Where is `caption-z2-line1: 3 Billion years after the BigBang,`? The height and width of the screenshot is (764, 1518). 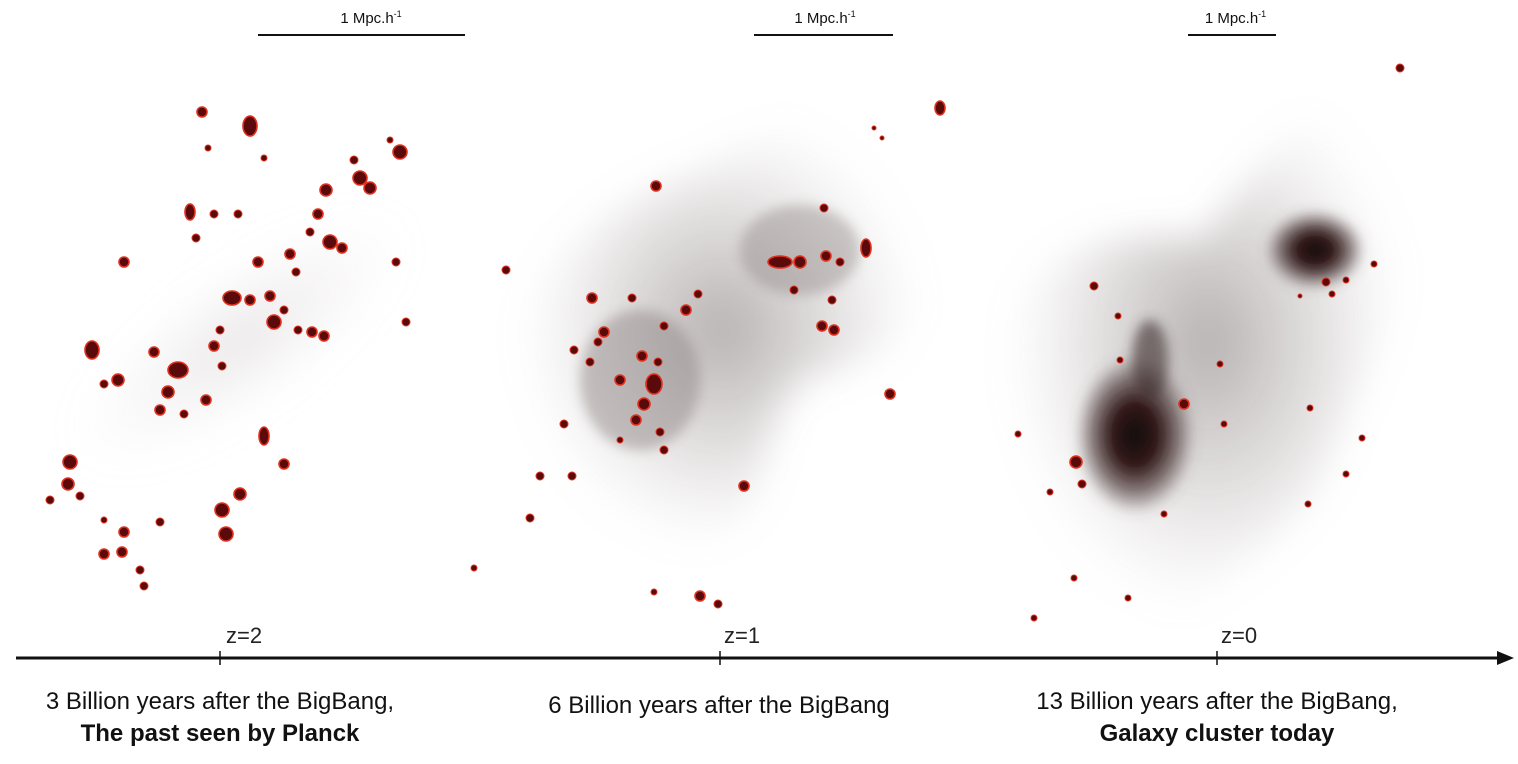 caption-z2-line1: 3 Billion years after the BigBang, is located at coordinates (220, 701).